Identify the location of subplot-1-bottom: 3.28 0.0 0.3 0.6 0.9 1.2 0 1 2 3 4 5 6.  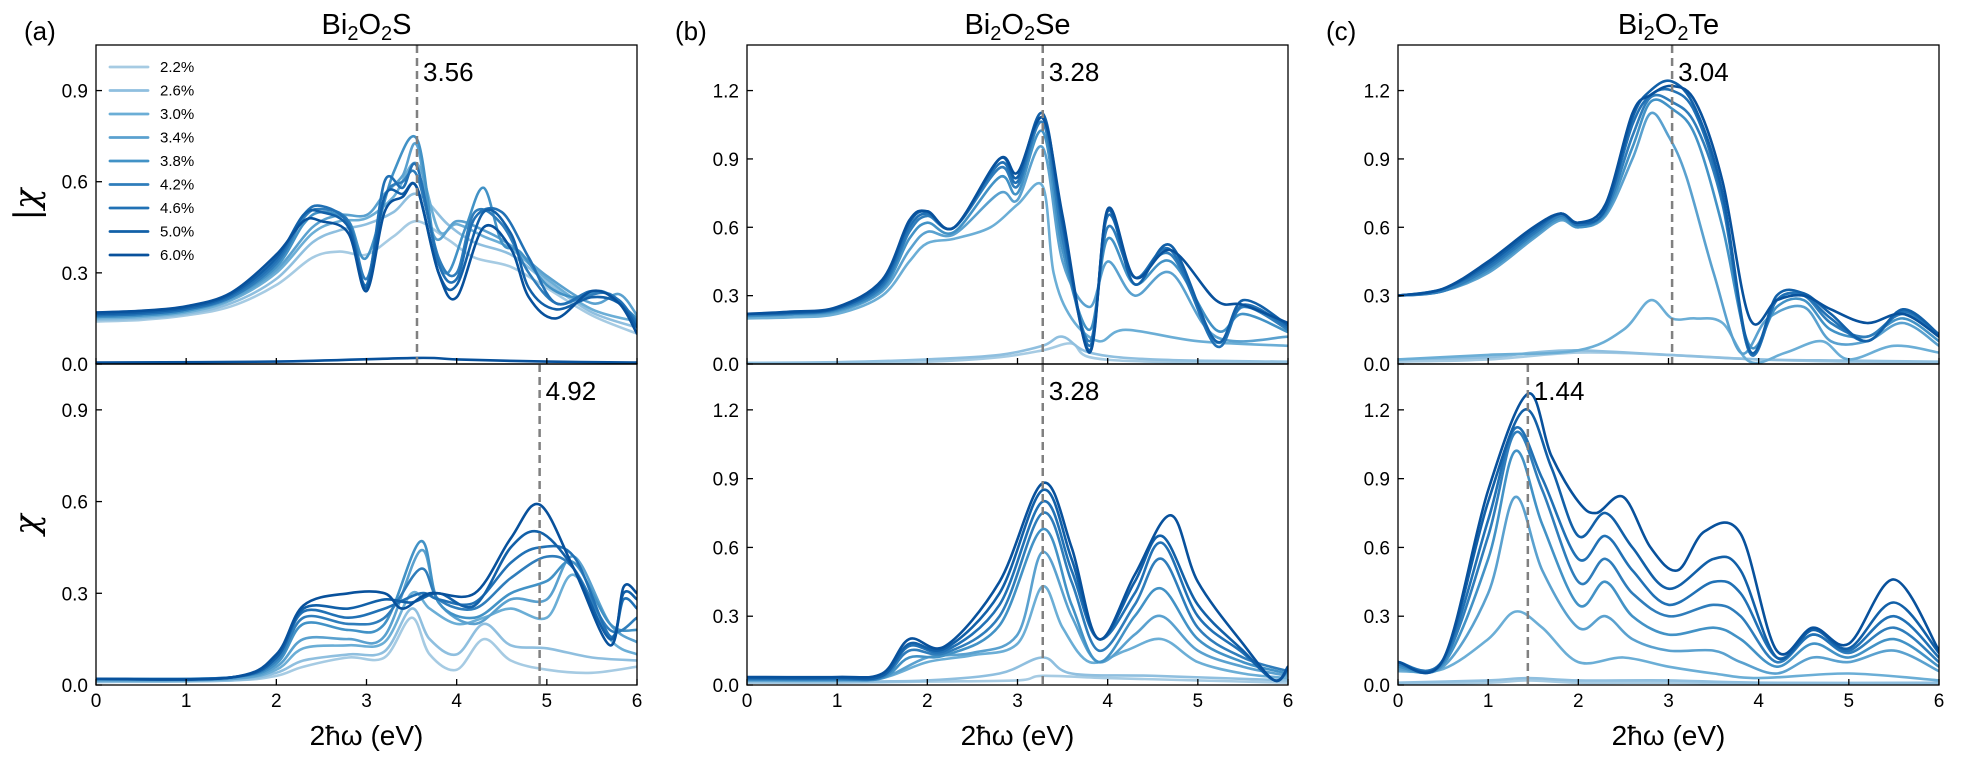
(1003, 537).